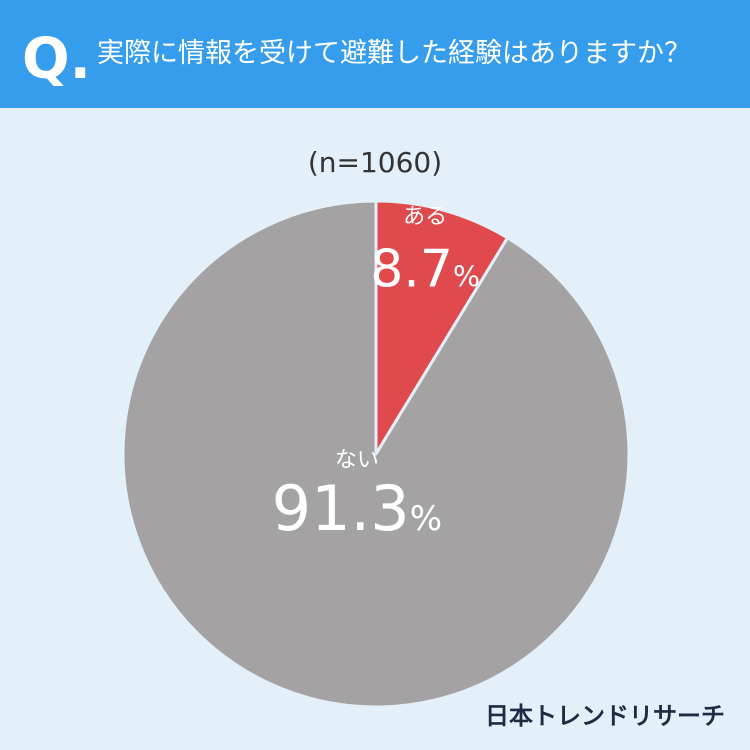 Image resolution: width=750 pixels, height=750 pixels. I want to click on subtitle: (n=1060), so click(375, 162).